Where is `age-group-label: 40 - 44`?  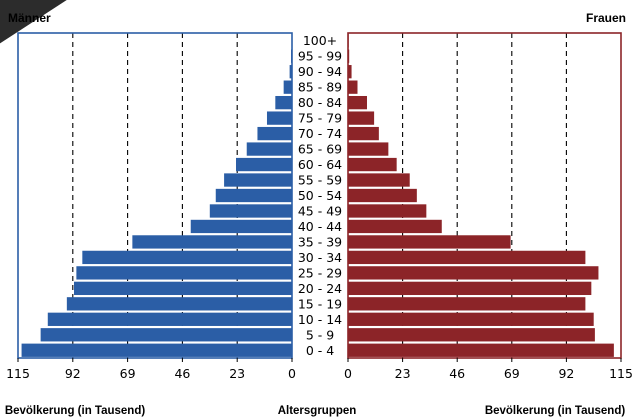 age-group-label: 40 - 44 is located at coordinates (320, 226).